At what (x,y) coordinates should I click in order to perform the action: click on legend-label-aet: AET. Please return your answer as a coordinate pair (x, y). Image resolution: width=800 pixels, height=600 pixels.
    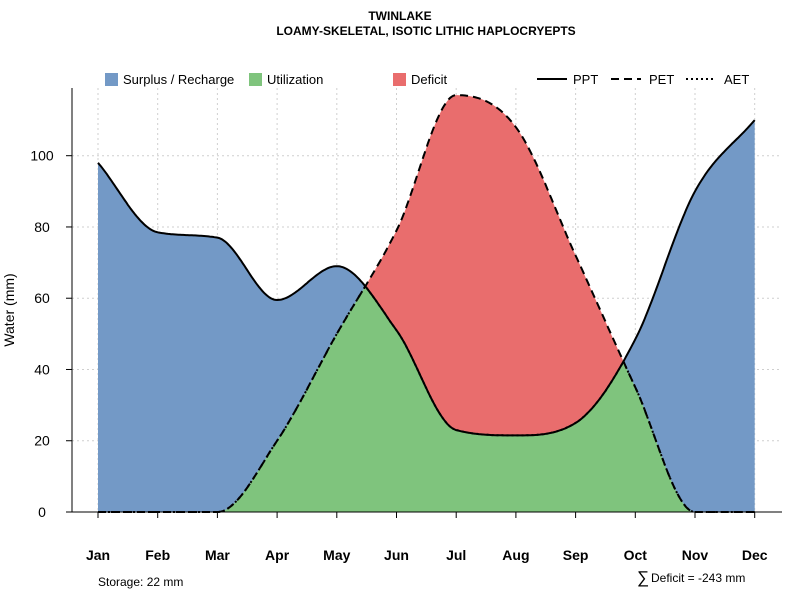
    Looking at the image, I should click on (736, 79).